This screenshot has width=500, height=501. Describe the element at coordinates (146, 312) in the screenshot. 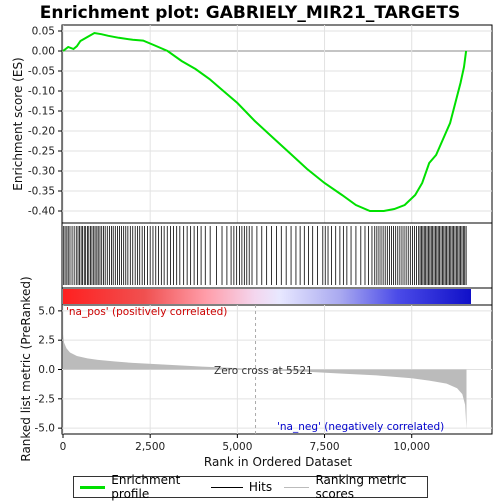

I see `pos-correlated-label: 'na_pos' (positively correlated)` at that location.